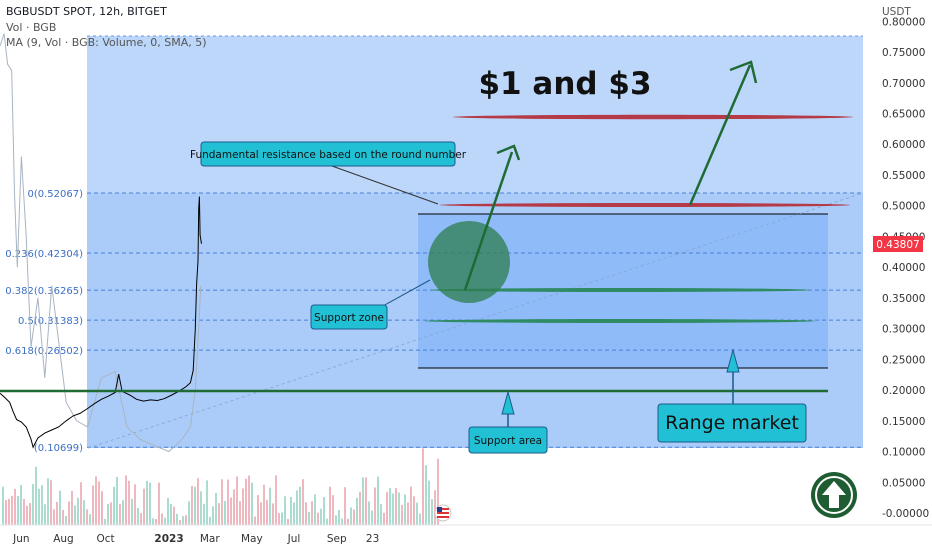 The image size is (932, 550). Describe the element at coordinates (743, 72) in the screenshot. I see `arrow-up-large-head` at that location.